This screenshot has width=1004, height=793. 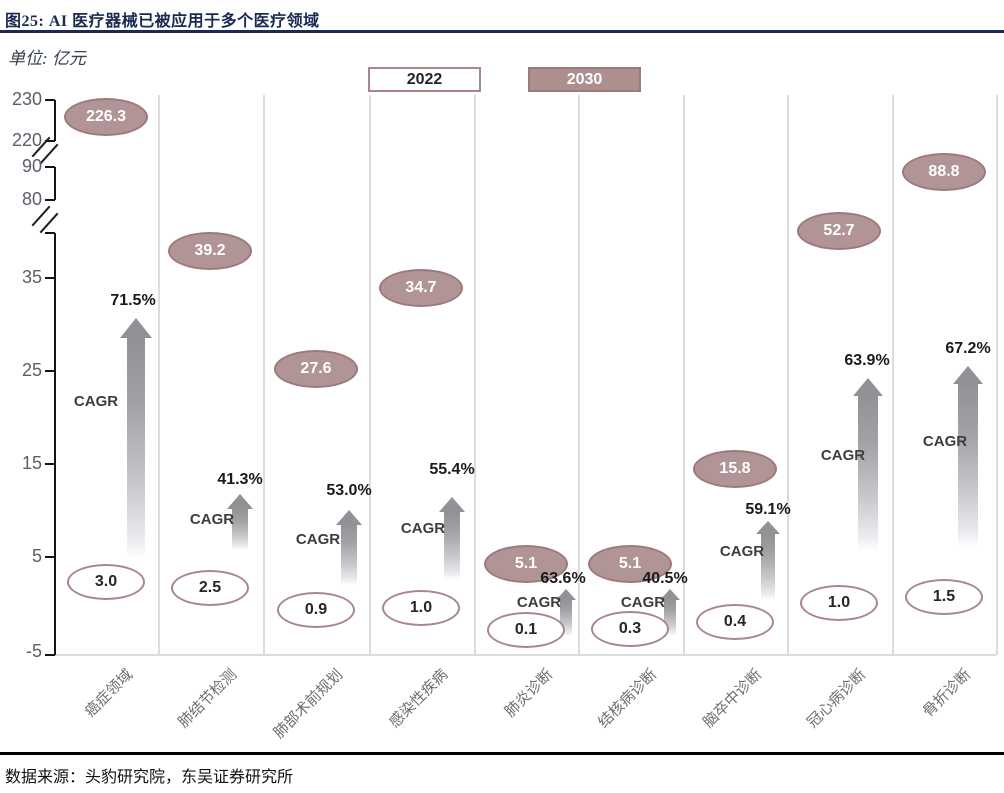 What do you see at coordinates (665, 578) in the screenshot?
I see `cagr-value: 40.5%` at bounding box center [665, 578].